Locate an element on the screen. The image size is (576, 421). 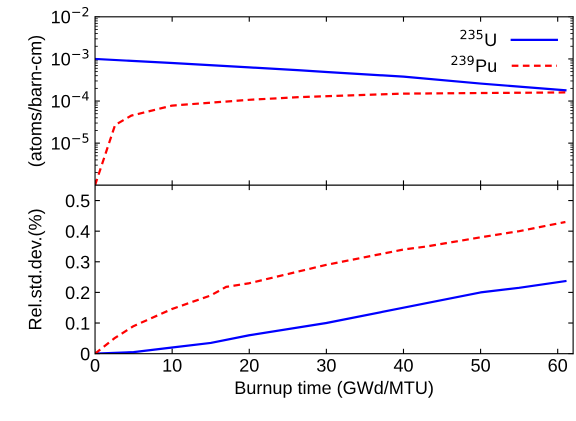
legend-label: $^{235}$U is located at coordinates (478, 38).